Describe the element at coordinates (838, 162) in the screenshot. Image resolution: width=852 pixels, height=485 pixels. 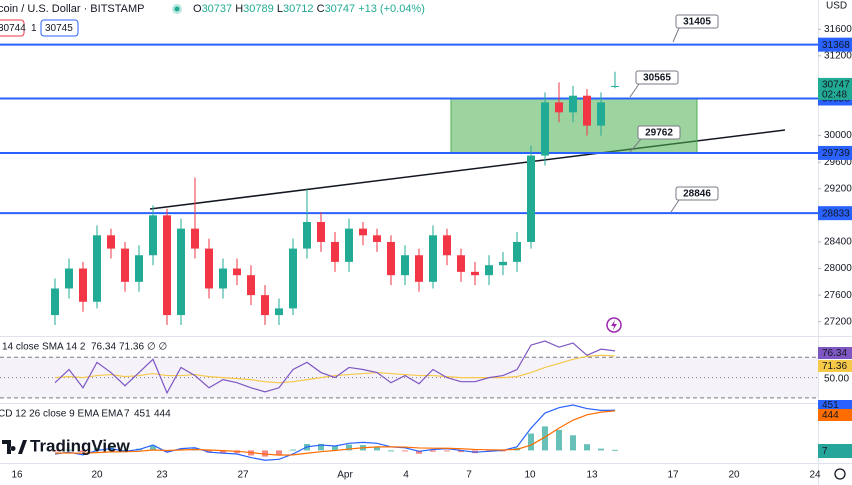
I see `y-tick-label: 29600` at that location.